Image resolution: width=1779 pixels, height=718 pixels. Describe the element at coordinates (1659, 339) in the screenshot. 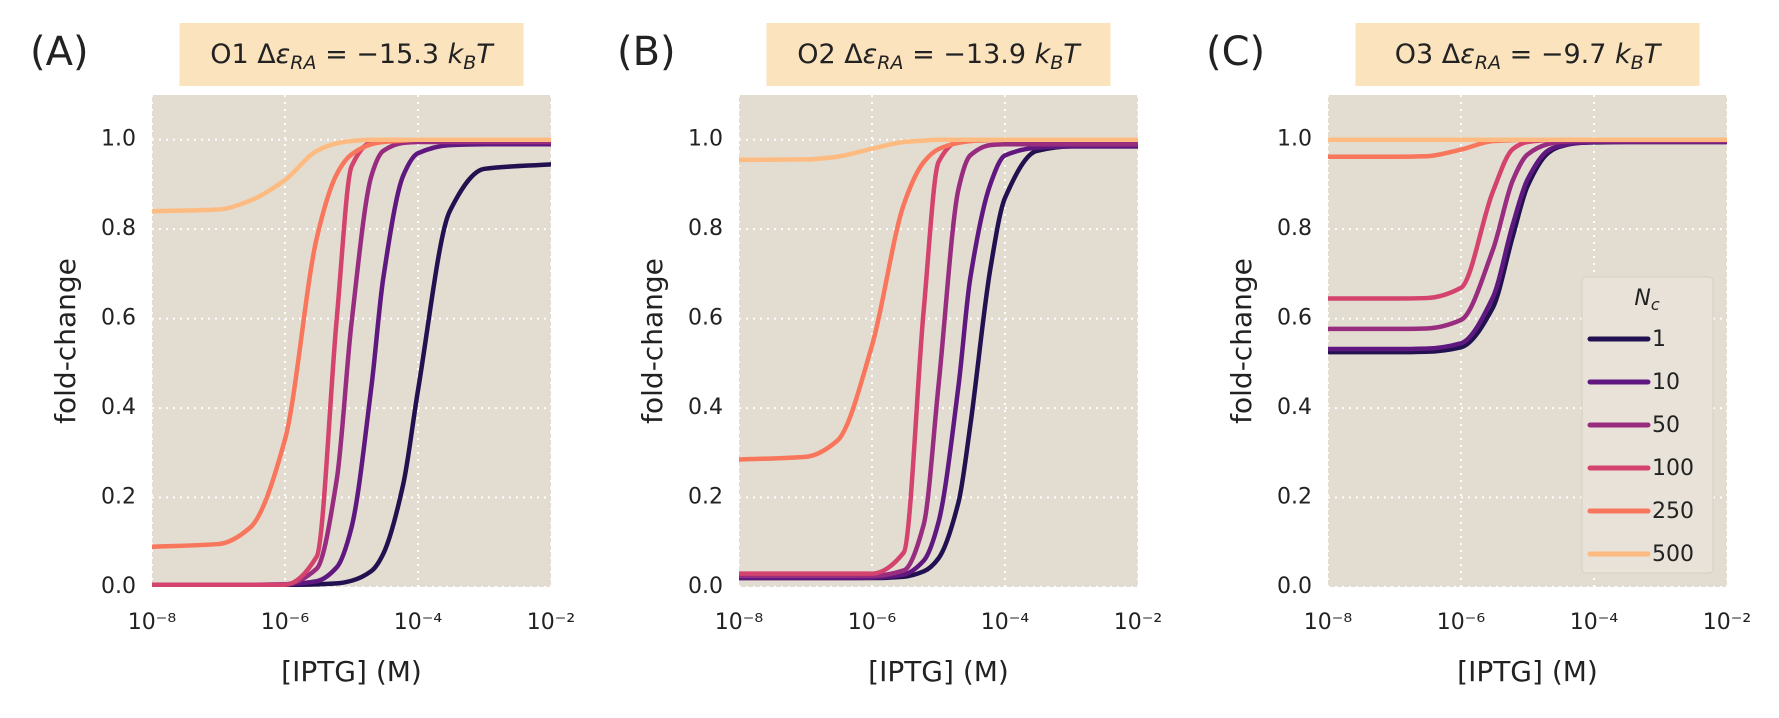

I see `legend-label: 1` at that location.